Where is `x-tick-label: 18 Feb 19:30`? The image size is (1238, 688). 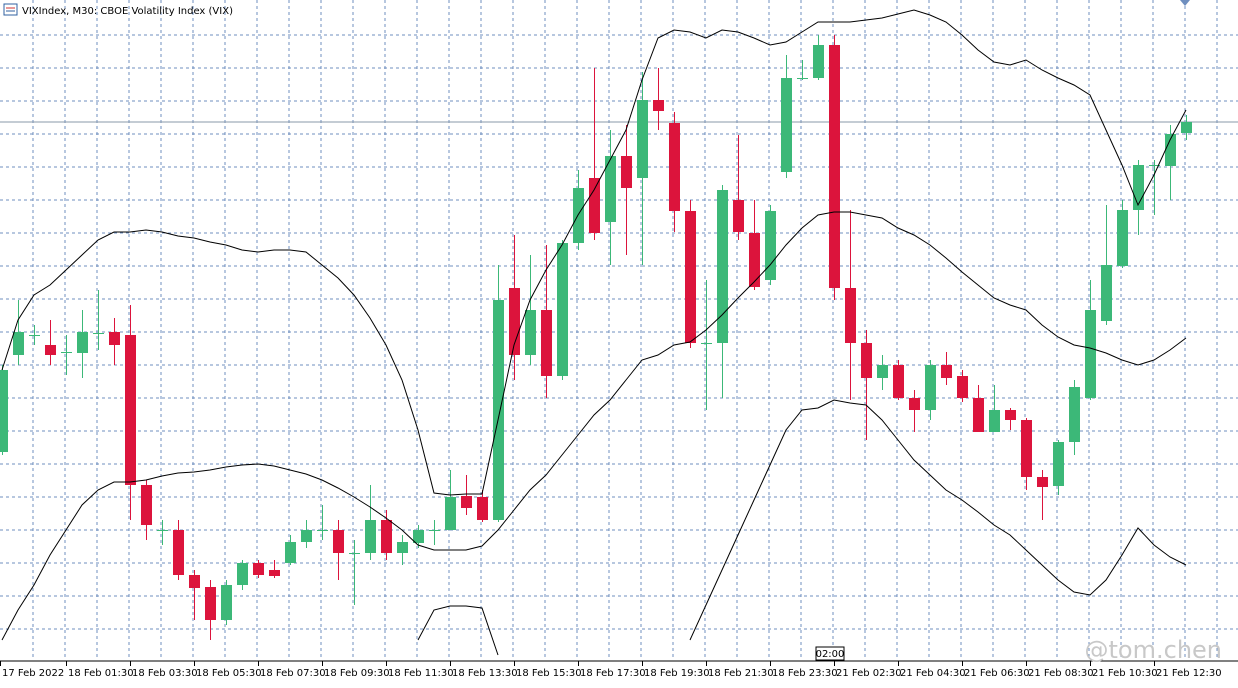 x-tick-label: 18 Feb 19:30 is located at coordinates (677, 673).